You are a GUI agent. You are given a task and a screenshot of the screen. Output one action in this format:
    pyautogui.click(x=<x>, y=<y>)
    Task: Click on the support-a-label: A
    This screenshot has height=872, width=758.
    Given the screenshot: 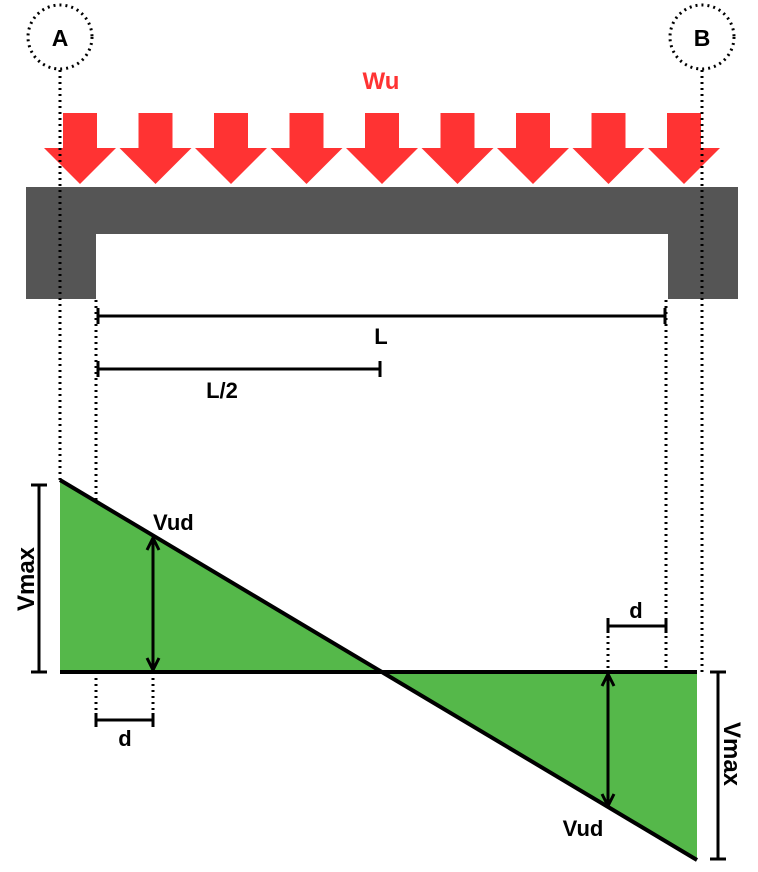 What is the action you would take?
    pyautogui.click(x=60, y=38)
    